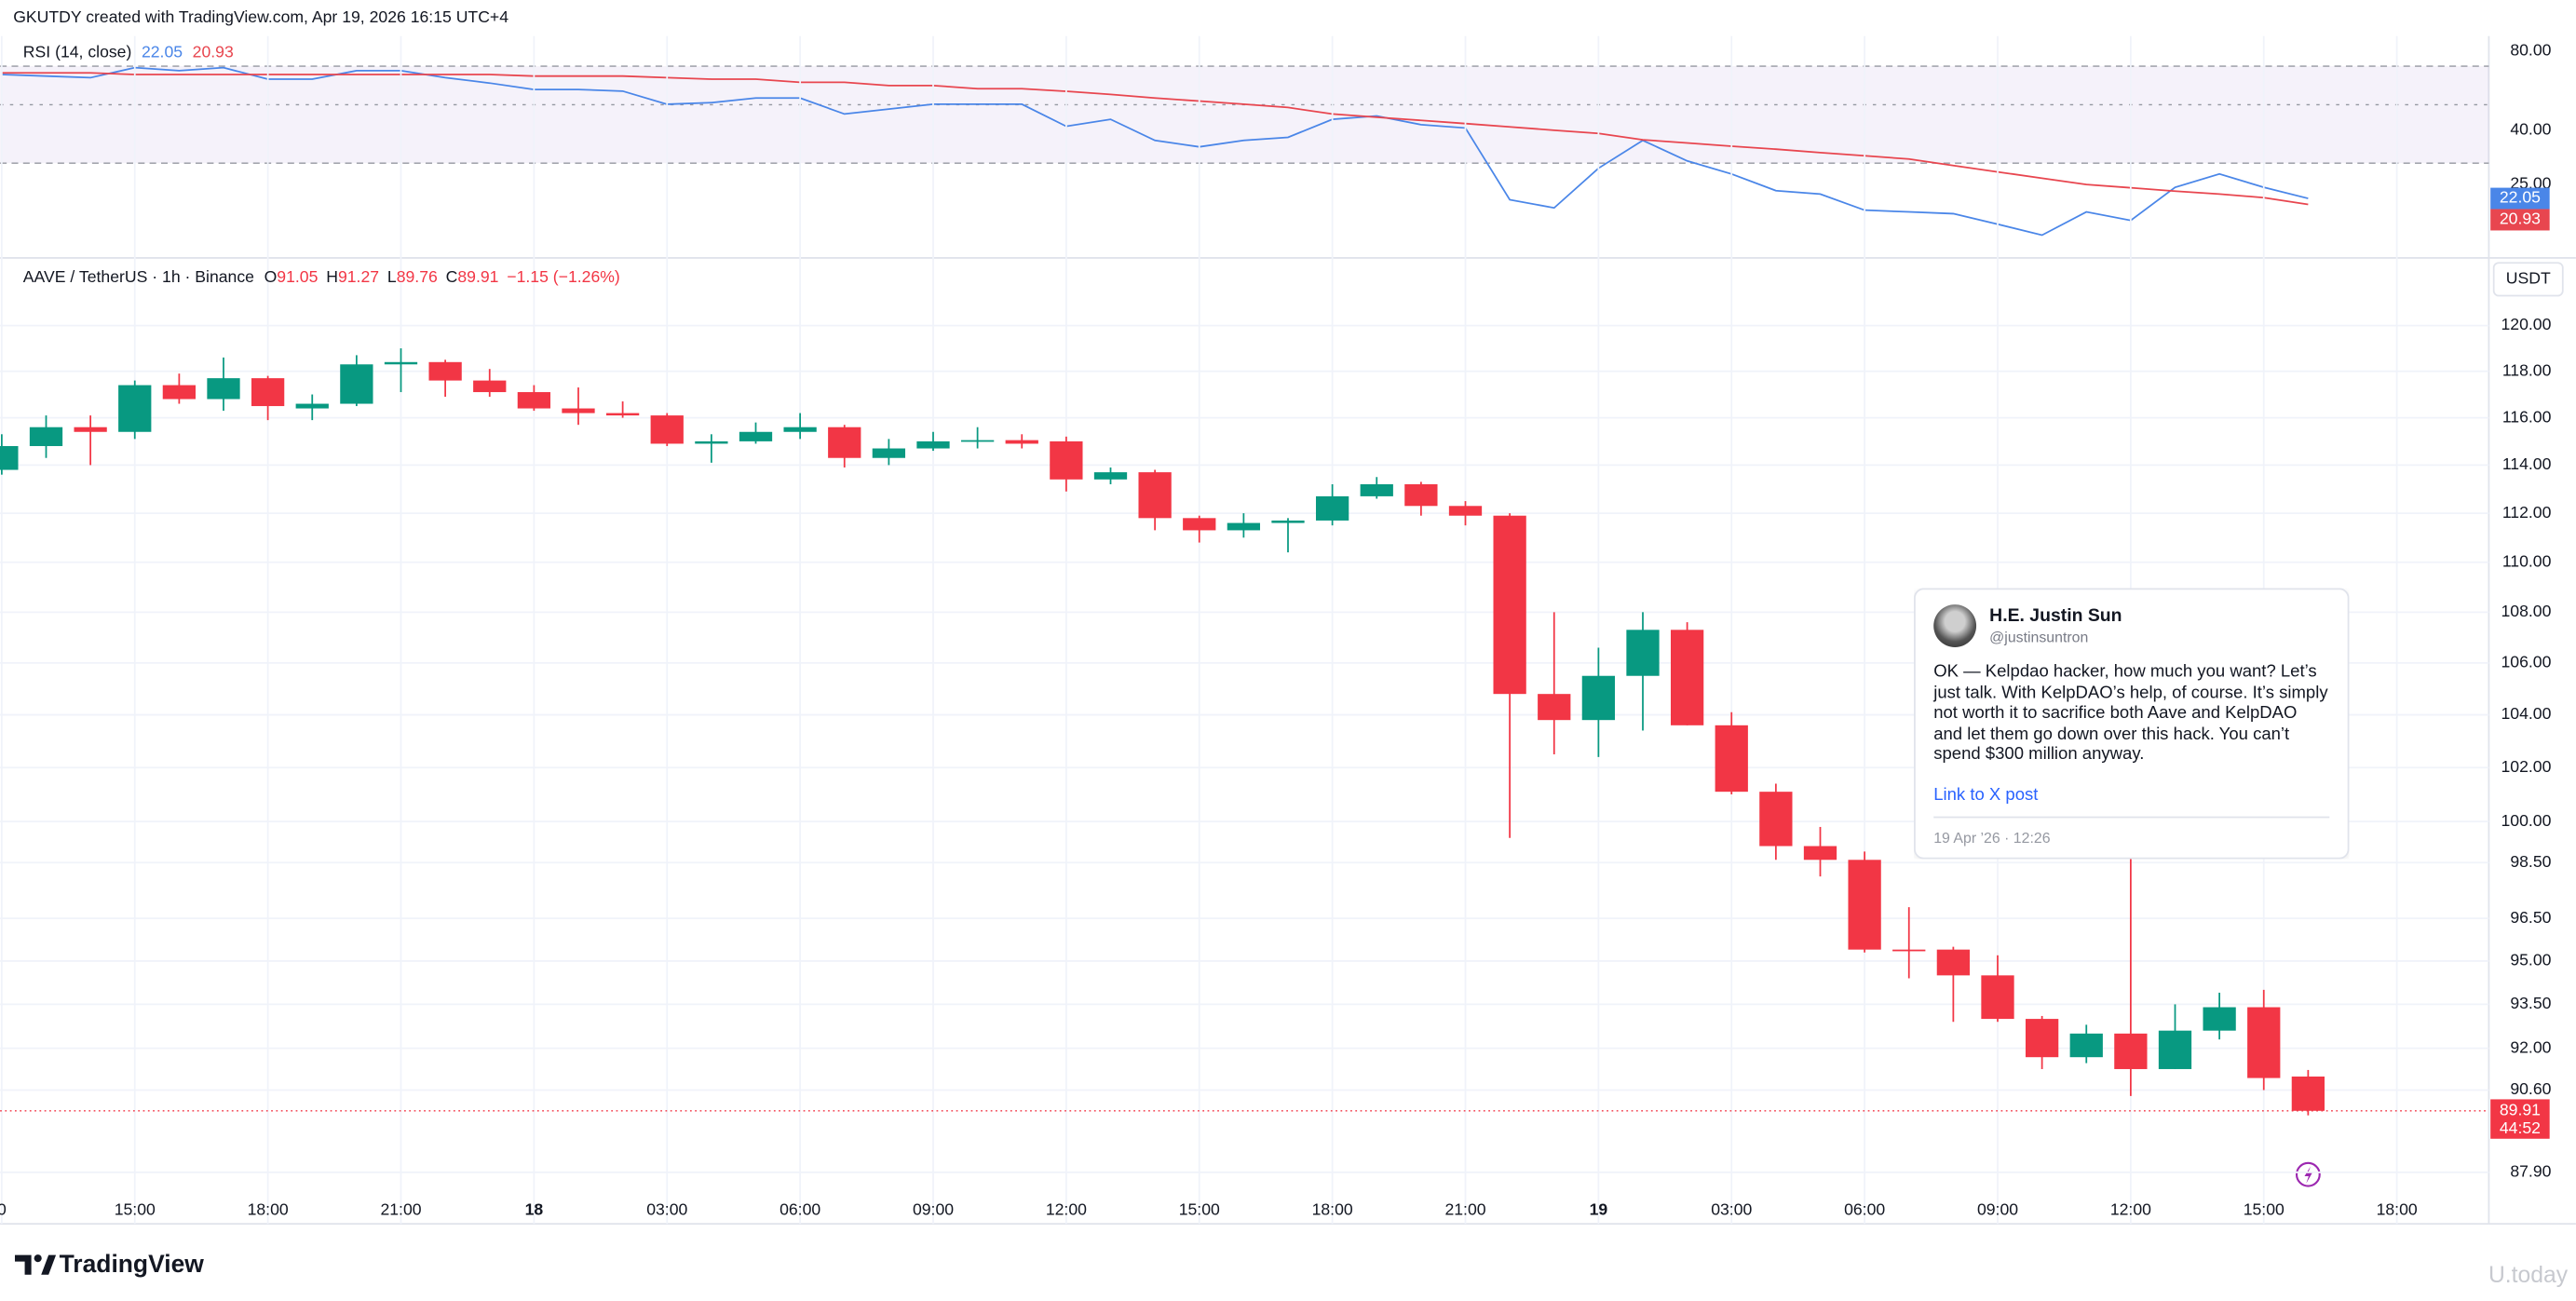  I want to click on rsi-badge-label: 22.05, so click(2520, 197).